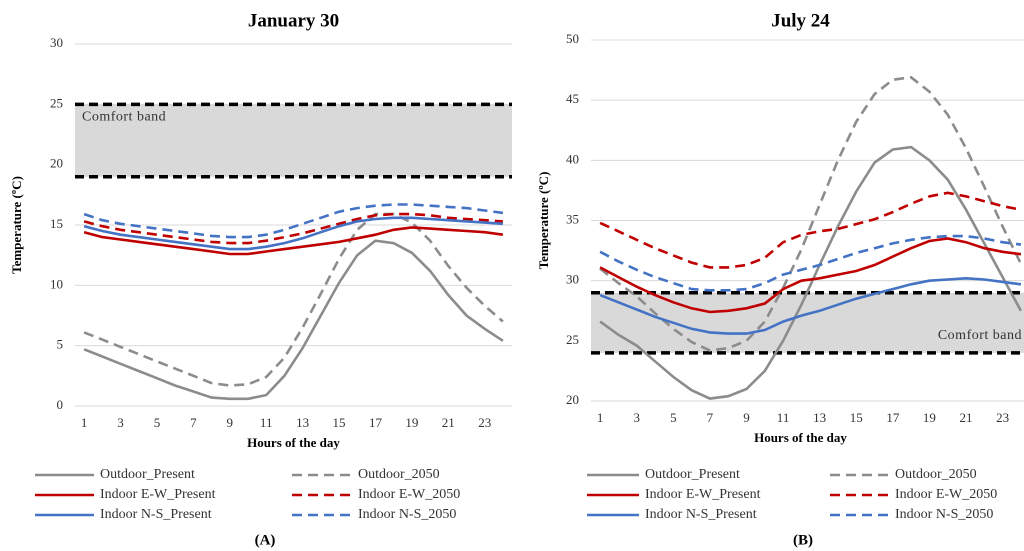 This screenshot has width=1024, height=551. I want to click on y-tick-label: 0, so click(60, 404).